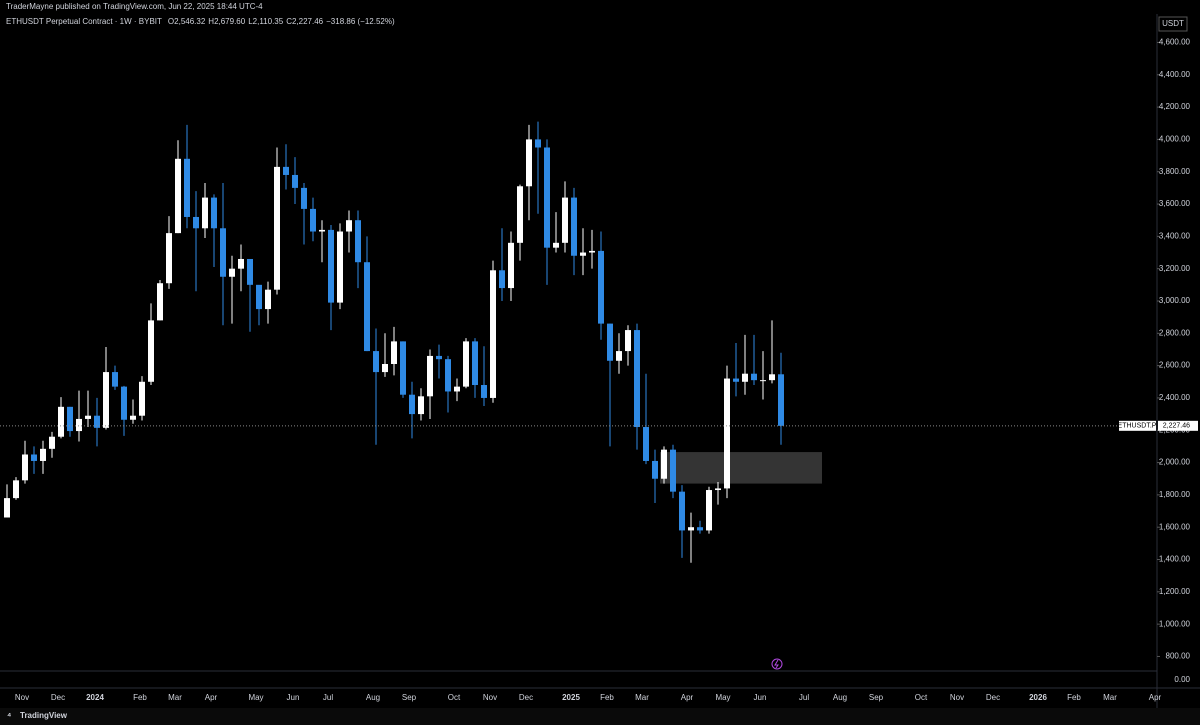 The image size is (1200, 725). I want to click on x-tick-label: Aug, so click(840, 697).